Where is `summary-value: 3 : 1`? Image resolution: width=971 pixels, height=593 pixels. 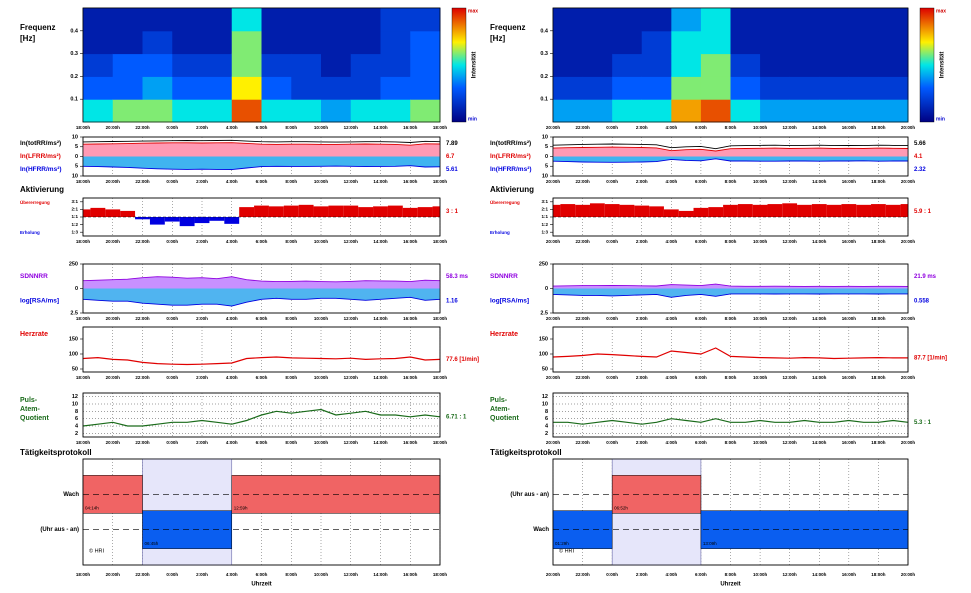
summary-value: 3 : 1 is located at coordinates (452, 212).